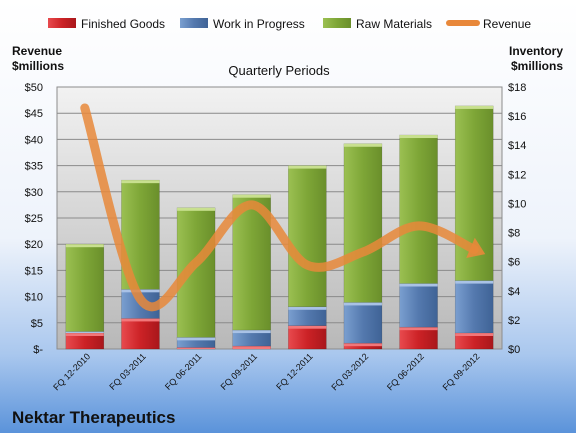 The image size is (576, 433). Describe the element at coordinates (476, 248) in the screenshot. I see `revenue-arrowhead` at that location.